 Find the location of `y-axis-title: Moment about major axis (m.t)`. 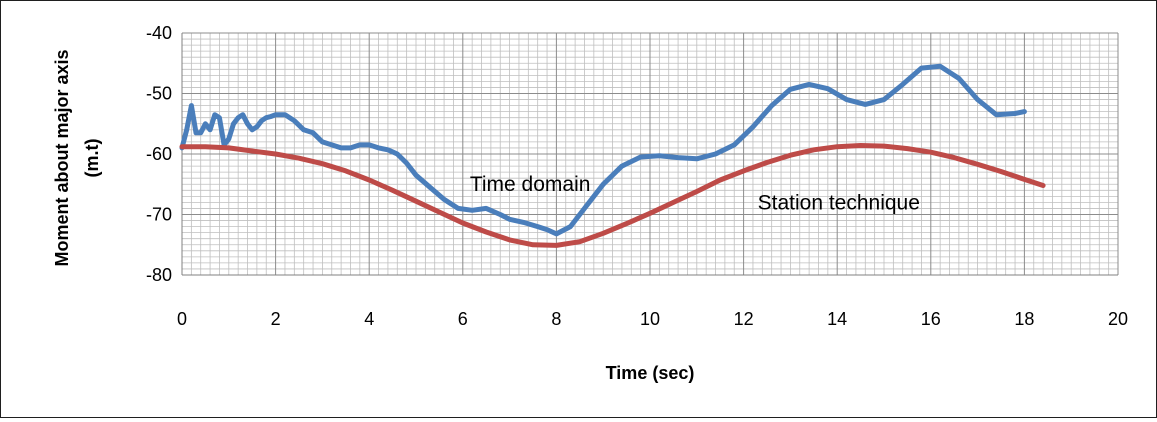

y-axis-title: Moment about major axis (m.t) is located at coordinates (77, 157).